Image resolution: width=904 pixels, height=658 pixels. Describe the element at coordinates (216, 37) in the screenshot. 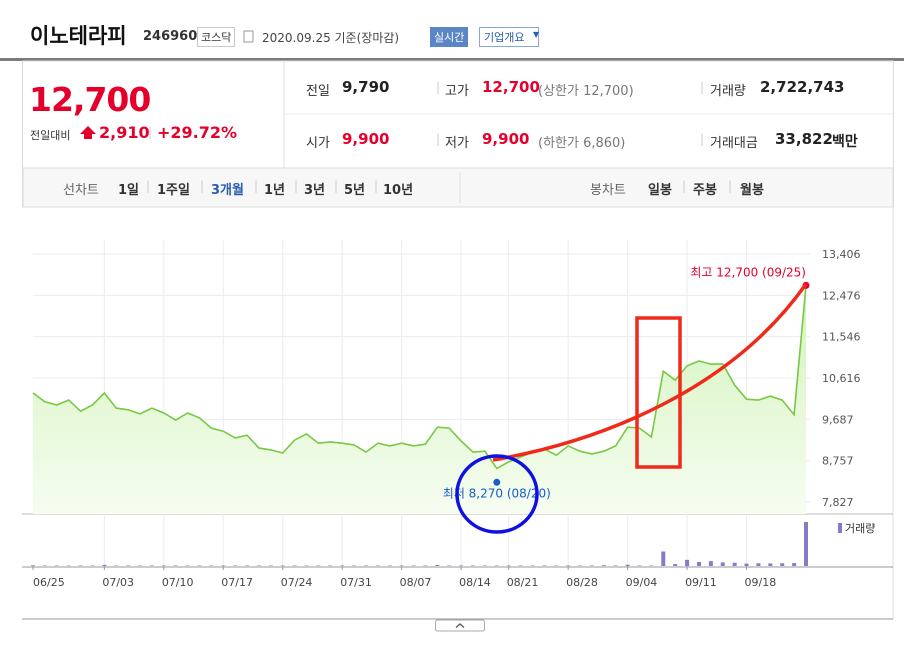

I see `market-badge: 코스닥` at that location.